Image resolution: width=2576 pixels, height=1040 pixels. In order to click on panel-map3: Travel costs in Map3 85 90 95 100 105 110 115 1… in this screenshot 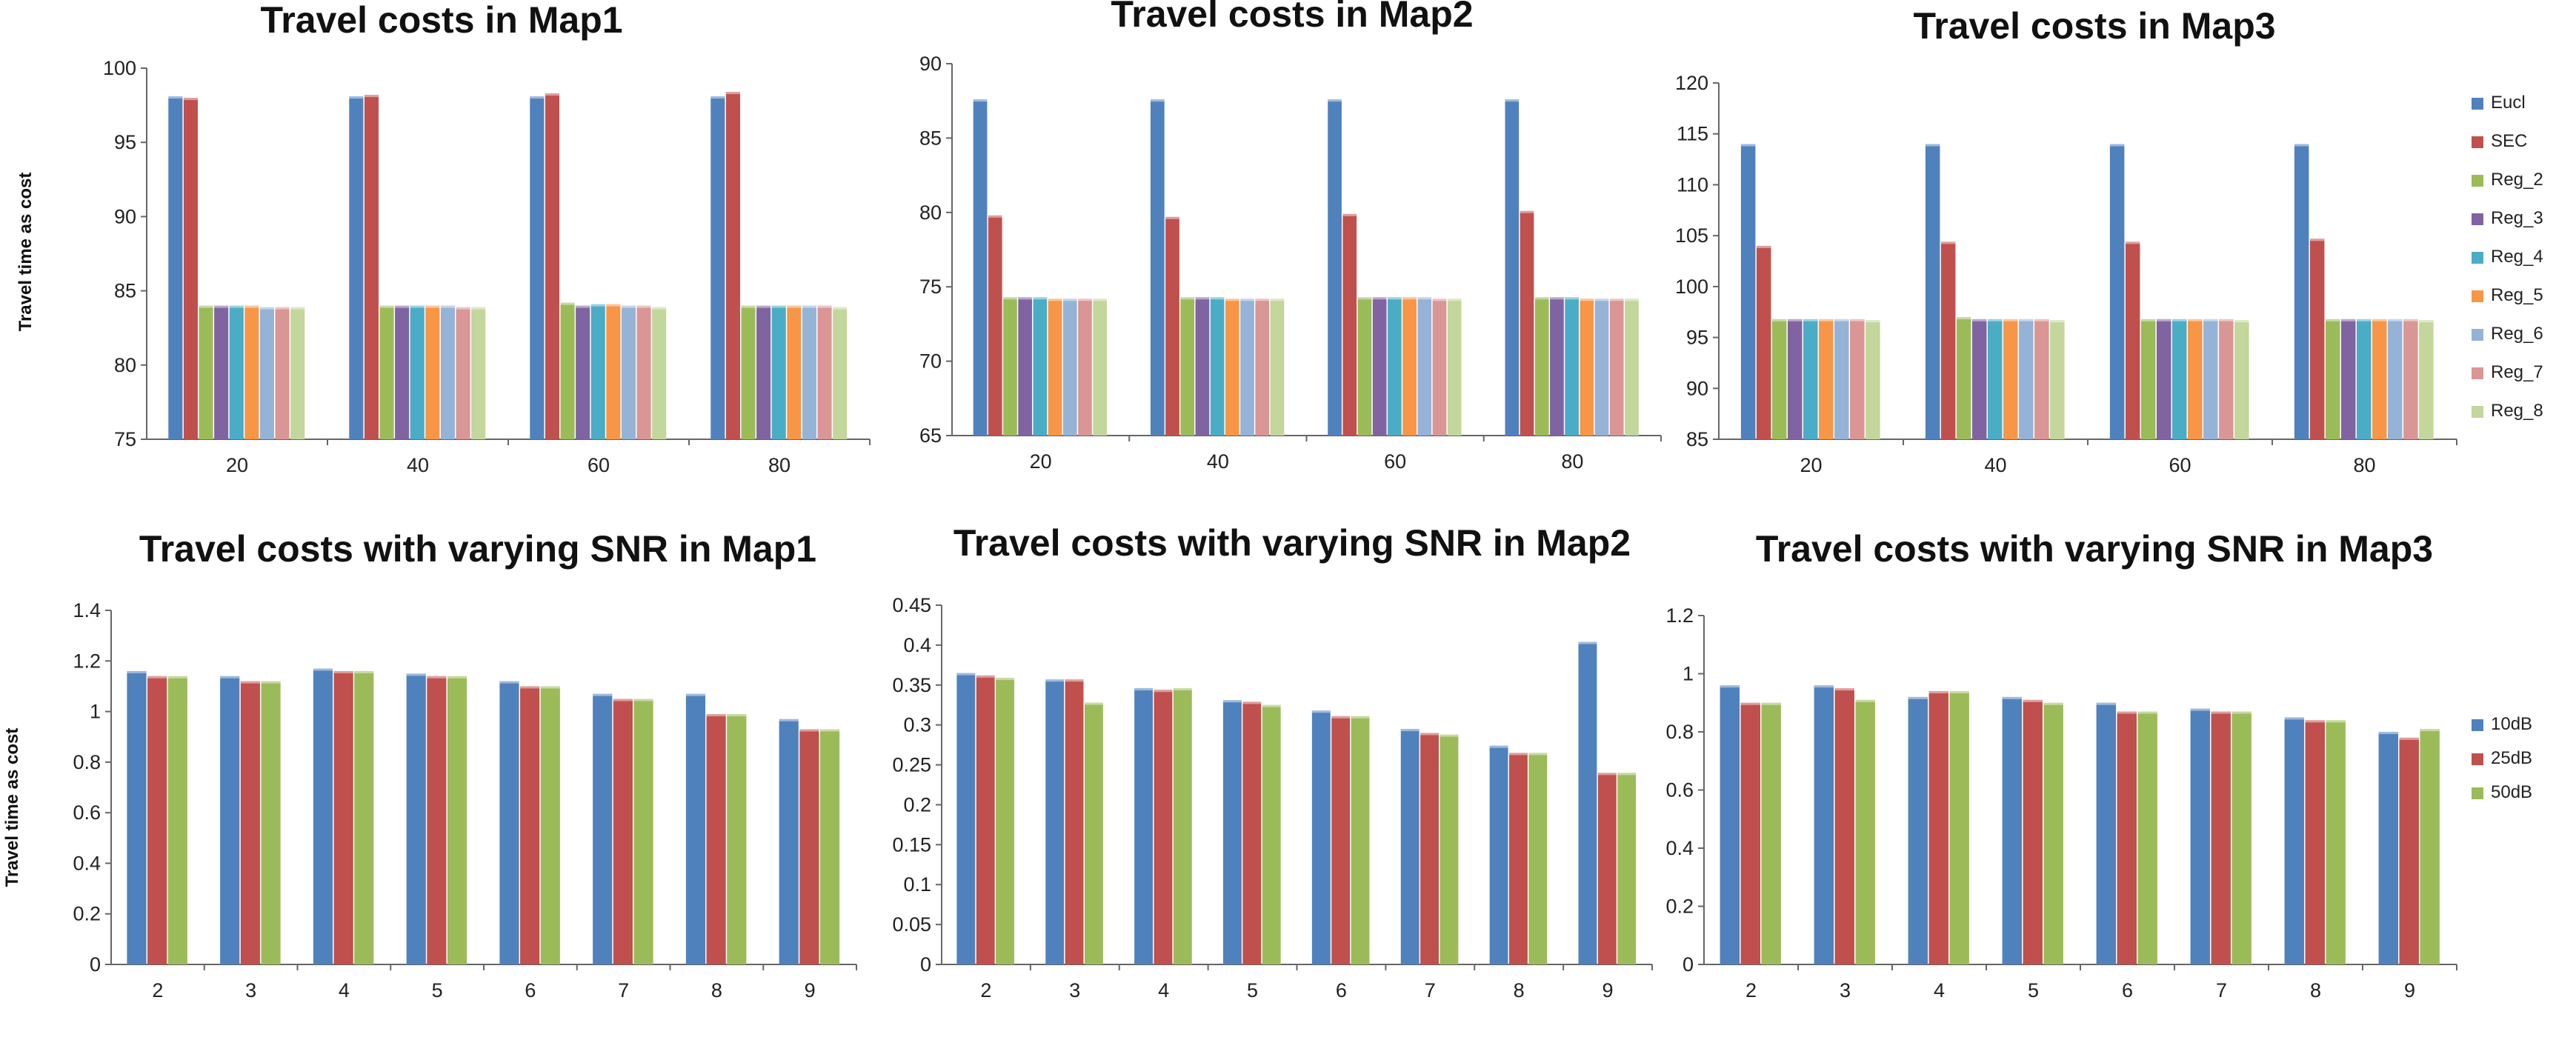, I will do `click(2066, 240)`.